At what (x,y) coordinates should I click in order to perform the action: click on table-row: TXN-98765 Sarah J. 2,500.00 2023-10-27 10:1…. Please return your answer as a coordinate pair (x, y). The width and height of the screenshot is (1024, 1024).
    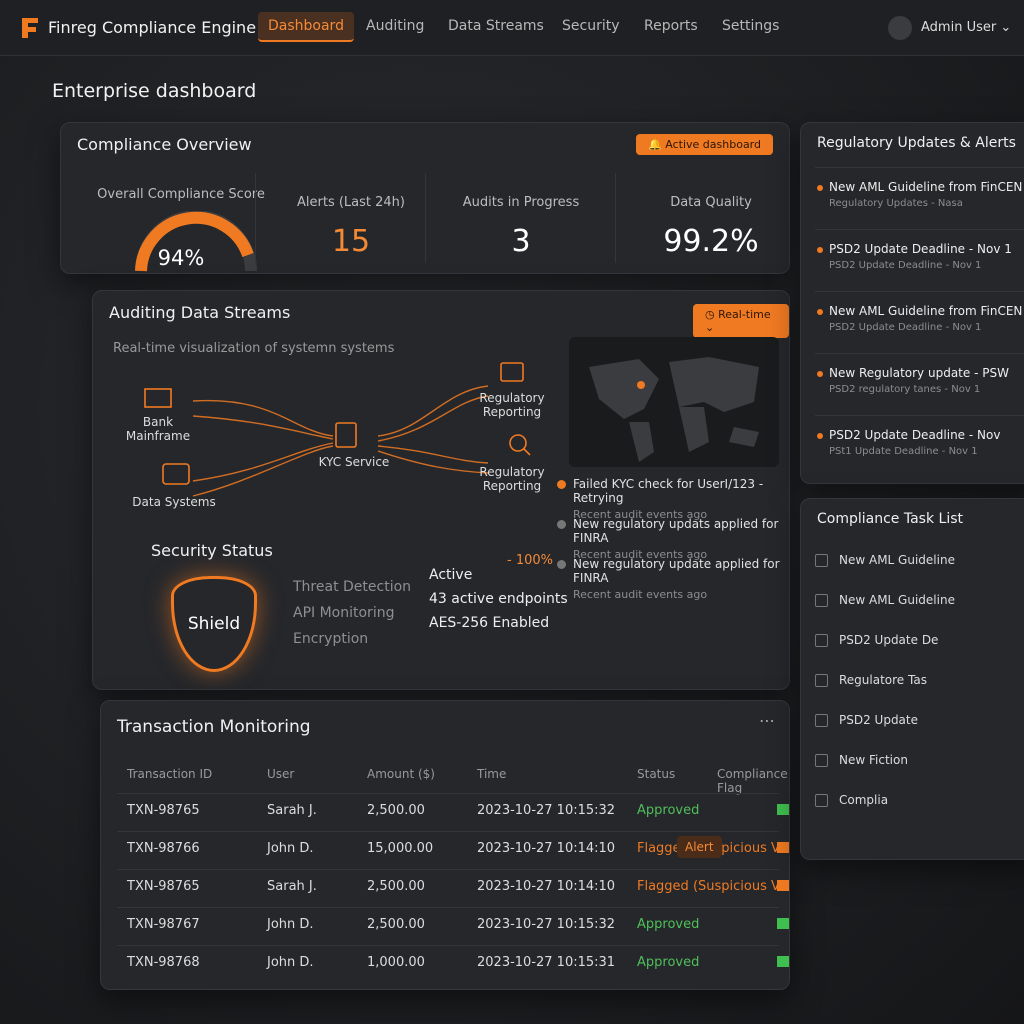
    Looking at the image, I should click on (453, 810).